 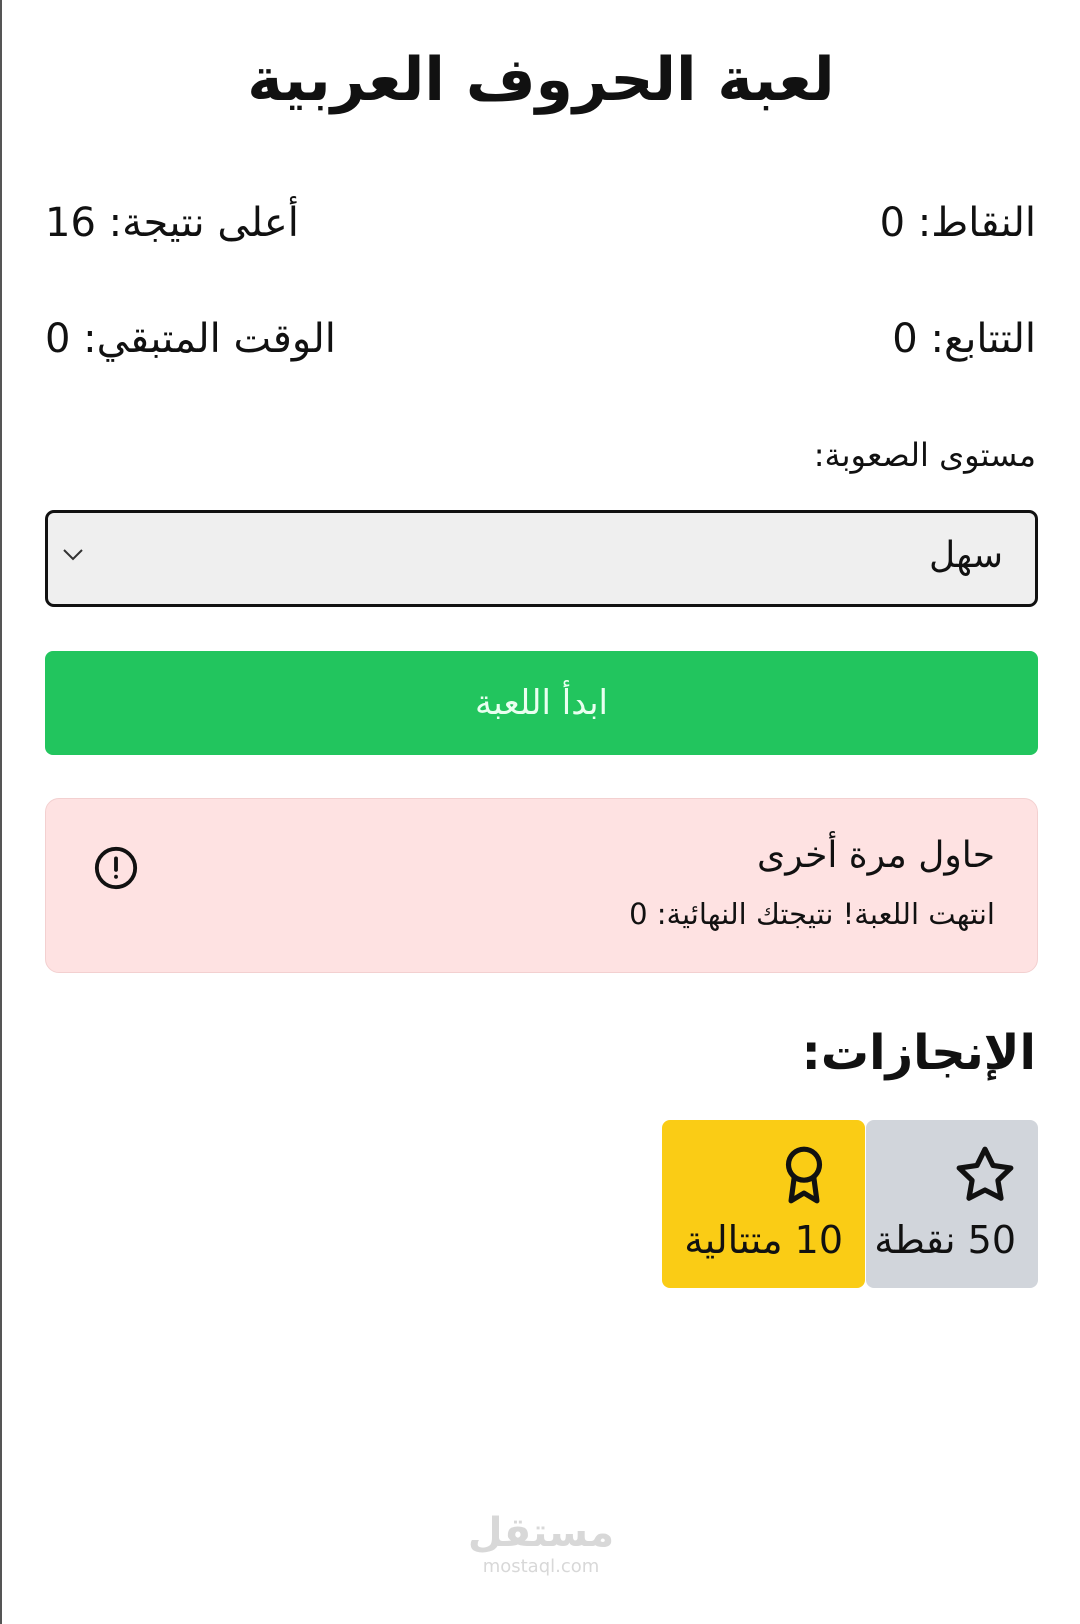 I want to click on achievements-heading: الإنجازات:, so click(x=918, y=1053).